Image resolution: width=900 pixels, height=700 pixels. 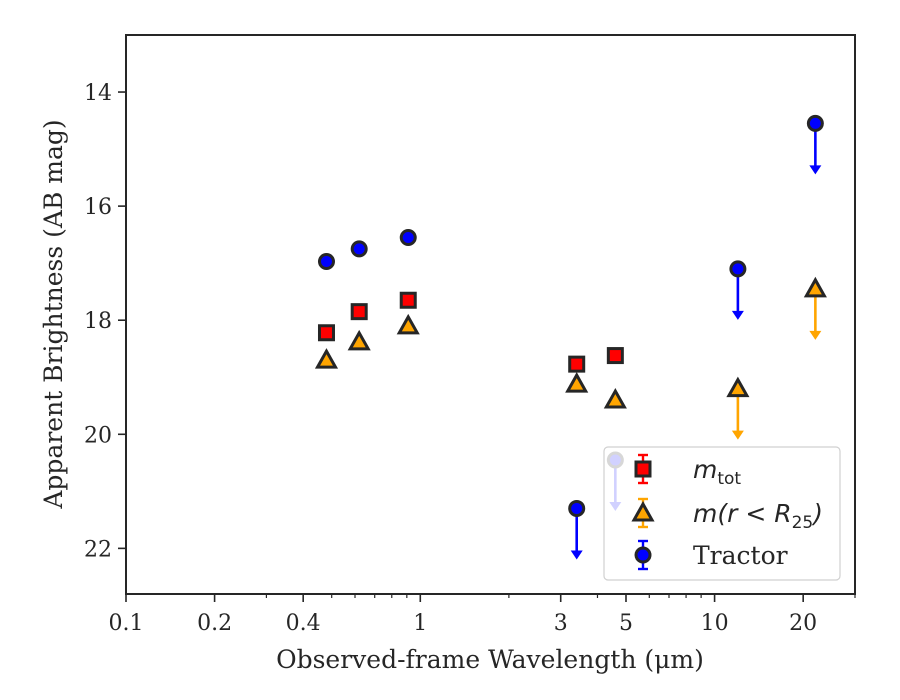 What do you see at coordinates (98, 435) in the screenshot?
I see `y-tick-label: 20` at bounding box center [98, 435].